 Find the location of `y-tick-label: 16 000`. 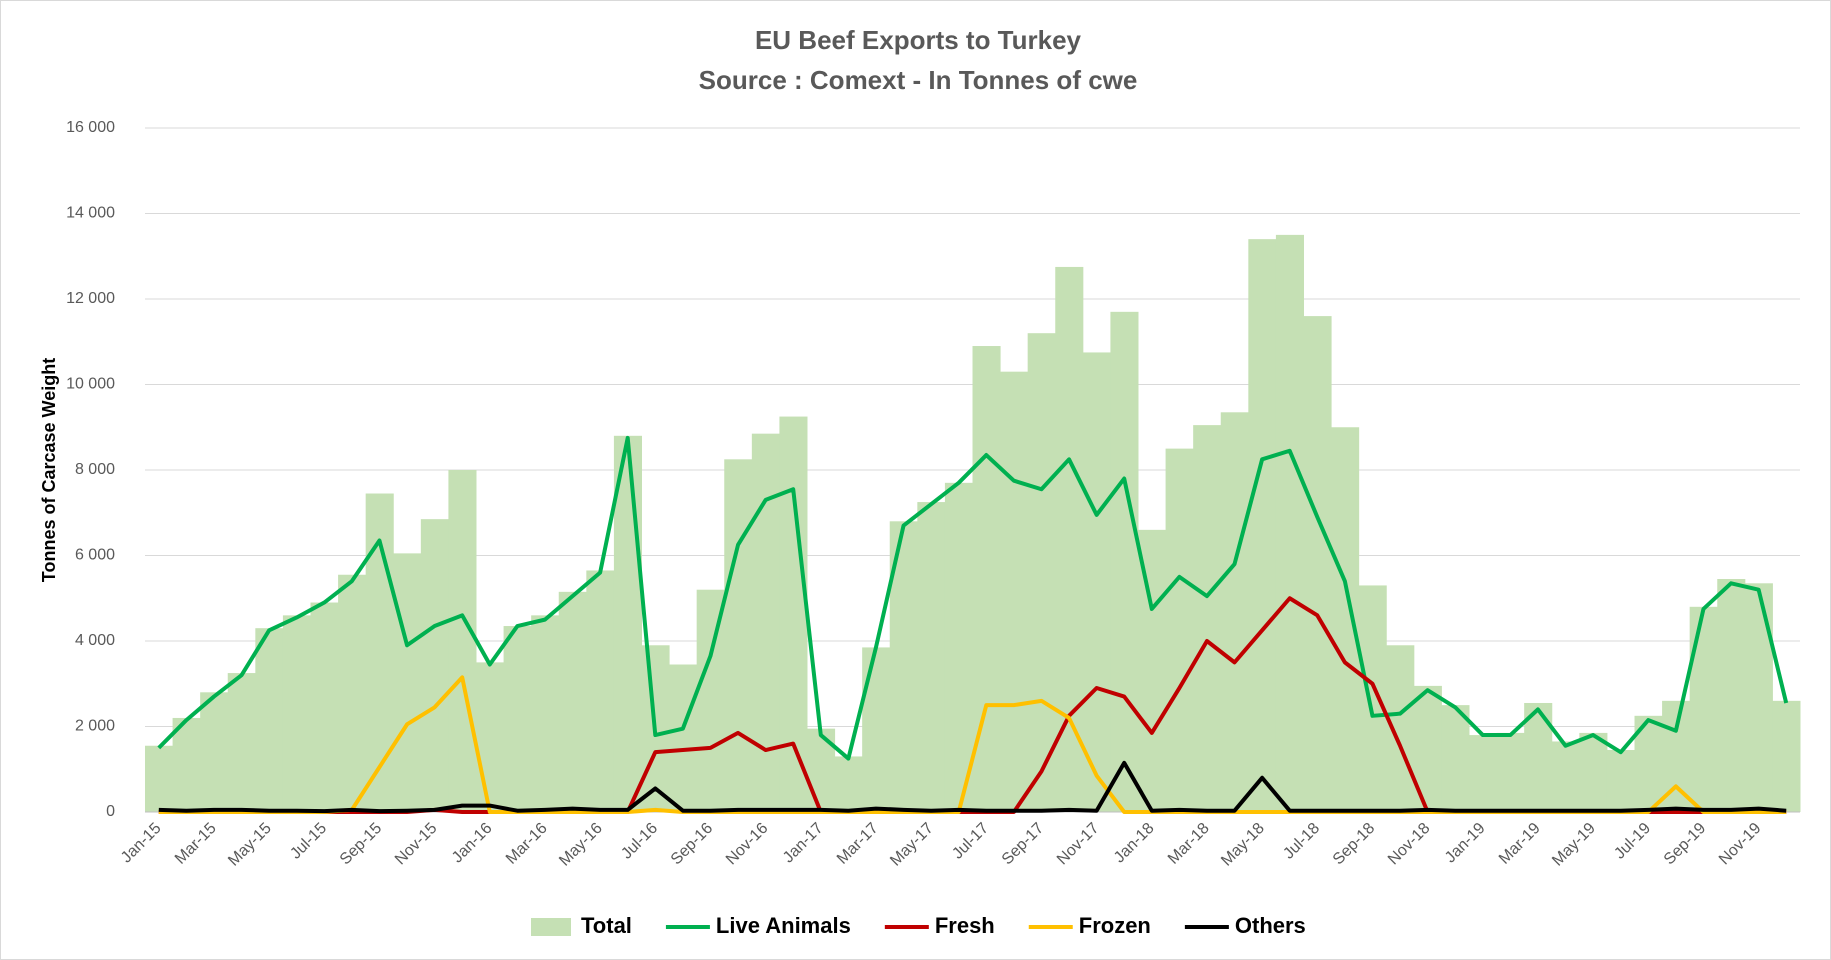

y-tick-label: 16 000 is located at coordinates (90, 127).